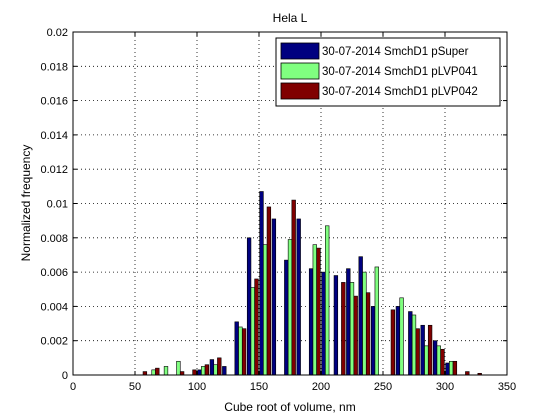 Image resolution: width=560 pixels, height=420 pixels. Describe the element at coordinates (259, 387) in the screenshot. I see `x-tick-label: 150` at that location.